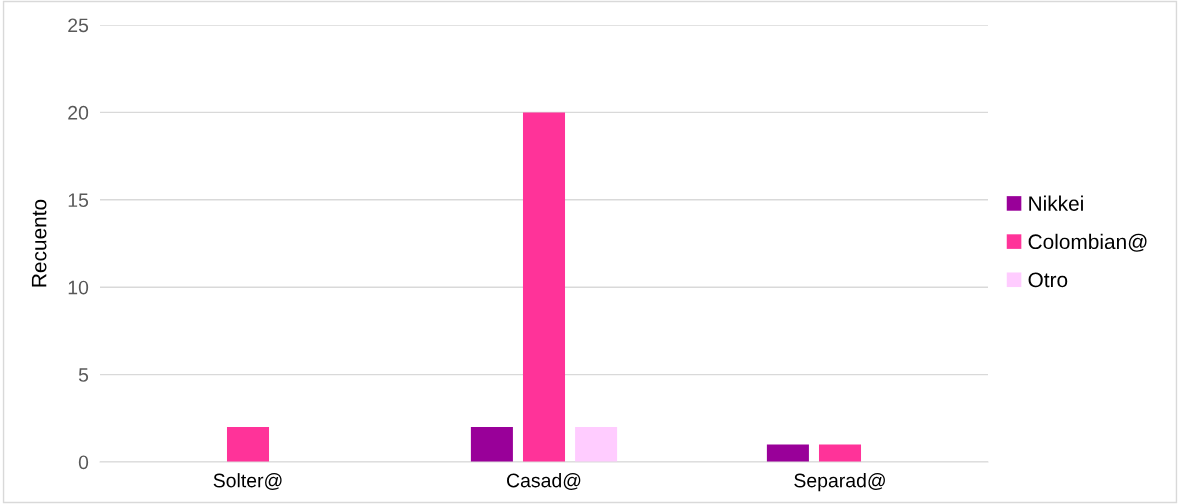 Image resolution: width=1180 pixels, height=504 pixels. What do you see at coordinates (78, 25) in the screenshot?
I see `y-tick-label: 25` at bounding box center [78, 25].